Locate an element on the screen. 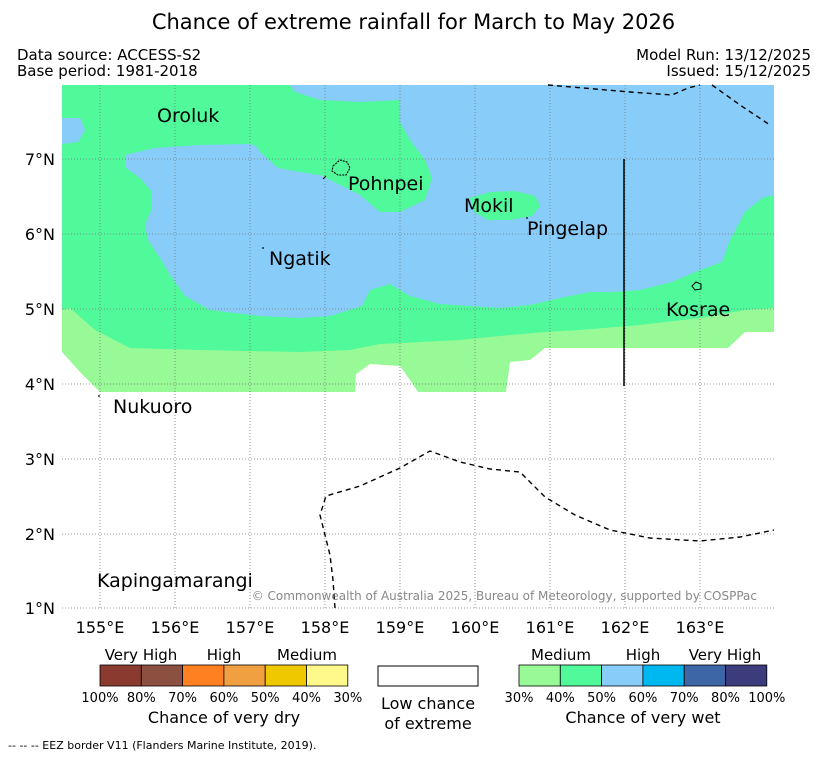  place-pohnpei: Pohnpei is located at coordinates (386, 184).